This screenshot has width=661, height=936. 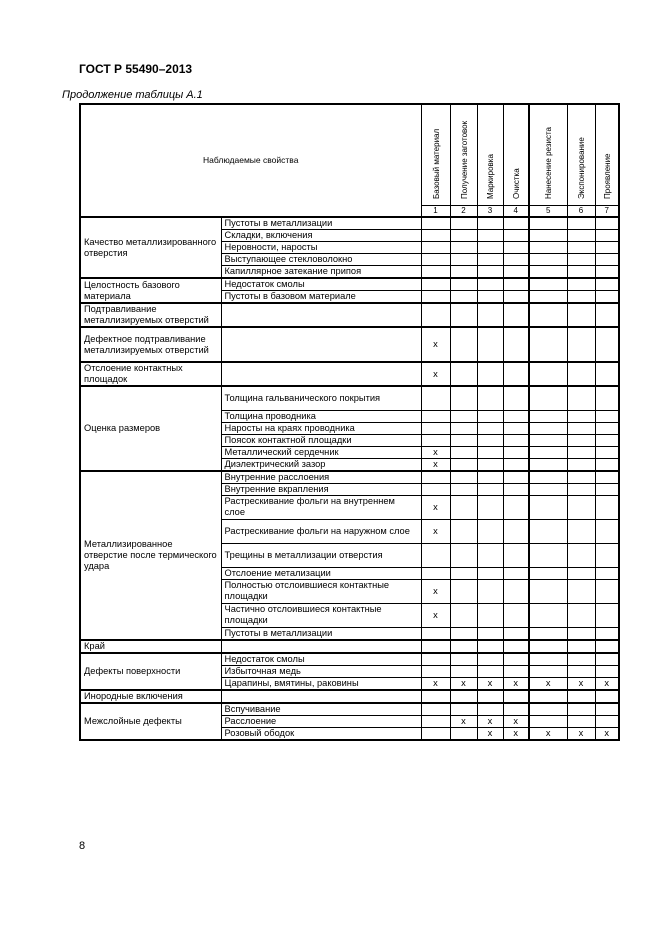 I want to click on column-number: 4, so click(x=516, y=211).